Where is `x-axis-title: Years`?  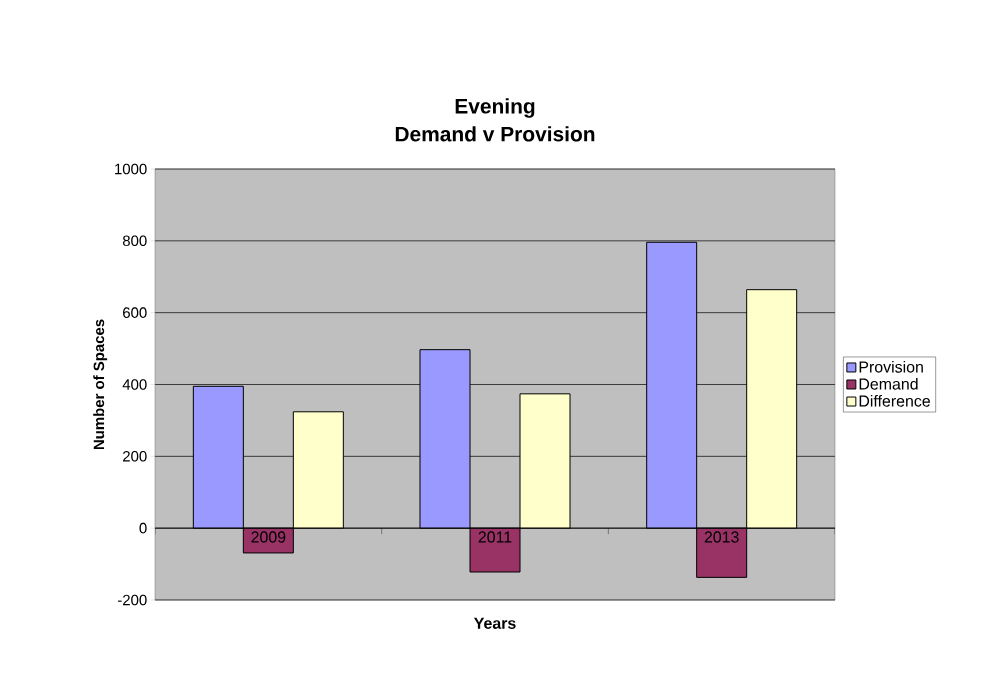
x-axis-title: Years is located at coordinates (495, 623).